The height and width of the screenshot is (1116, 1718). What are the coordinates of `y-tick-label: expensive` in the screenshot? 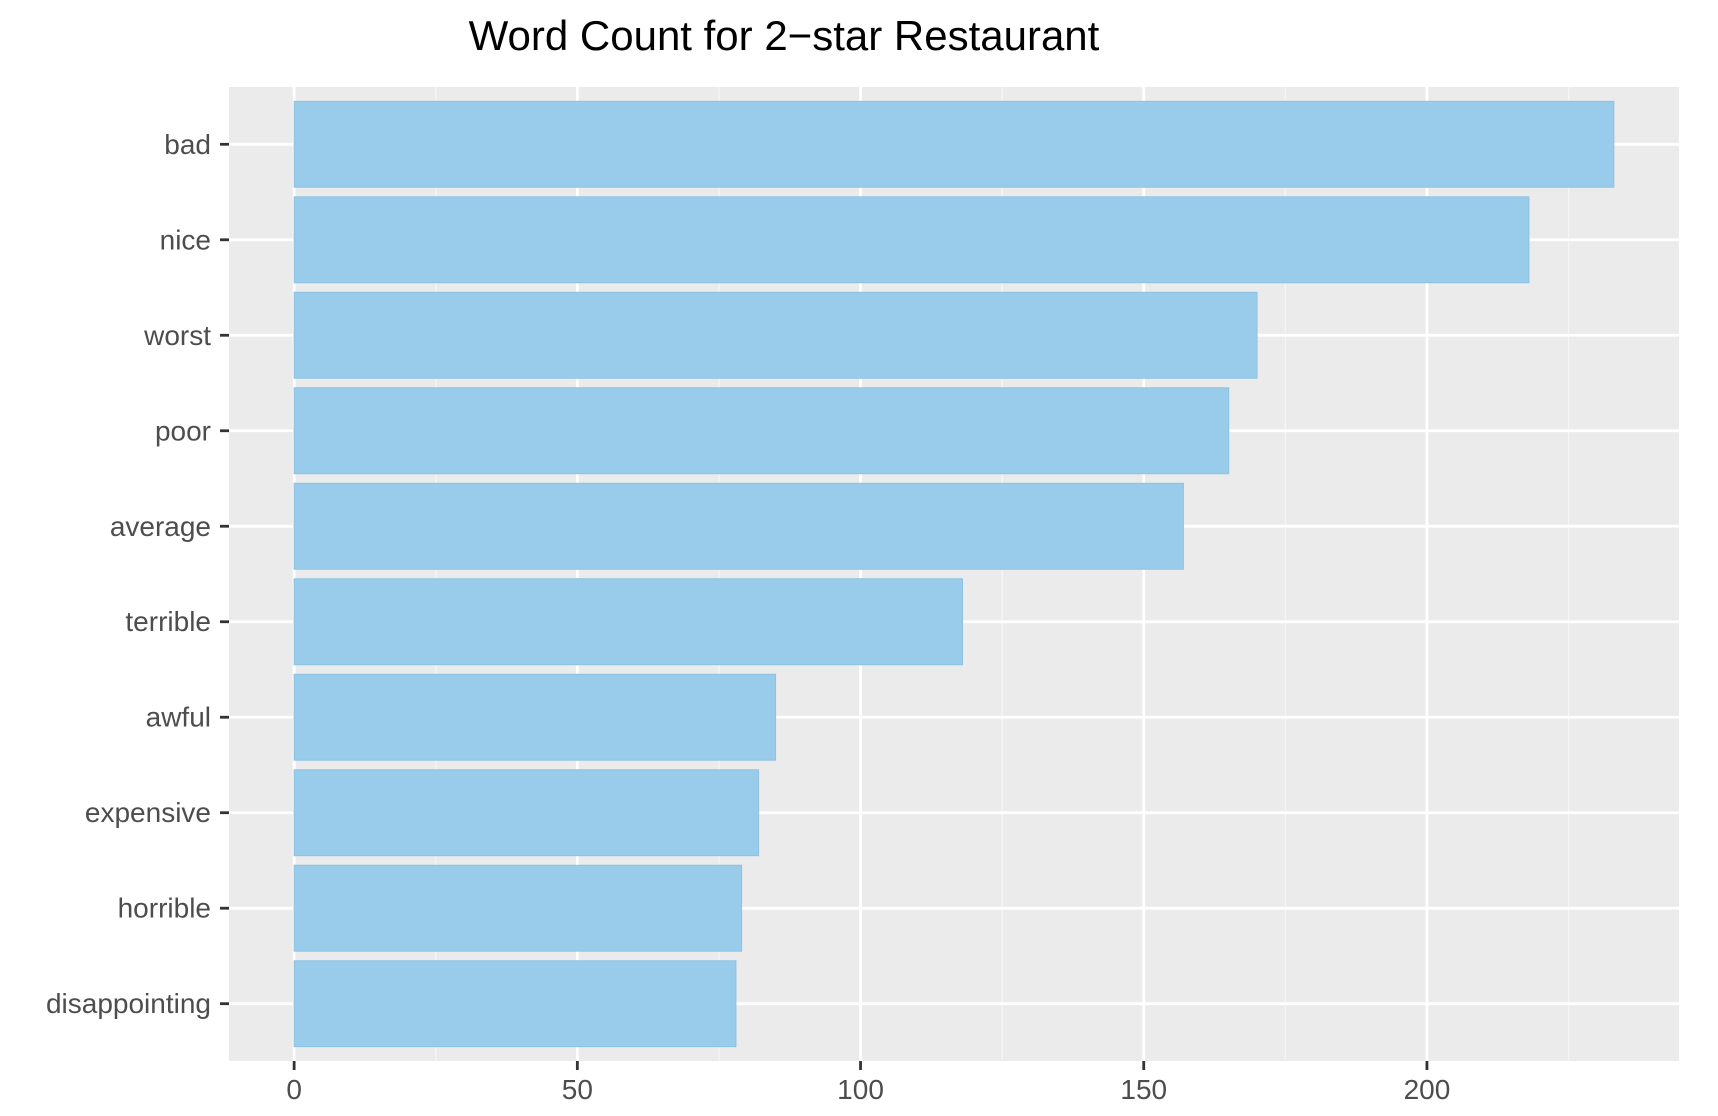 It's located at (148, 812).